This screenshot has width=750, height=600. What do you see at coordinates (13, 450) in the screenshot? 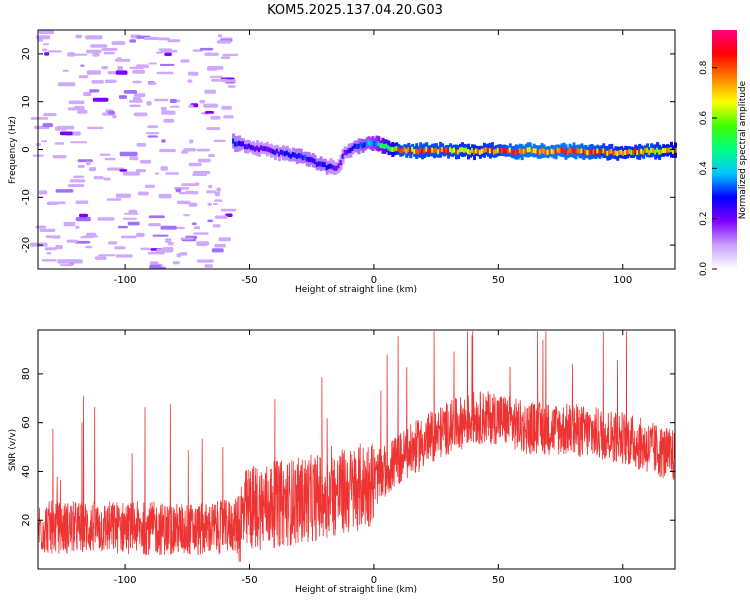
I see `snr-y-axis-label: SNR (v/v)` at bounding box center [13, 450].